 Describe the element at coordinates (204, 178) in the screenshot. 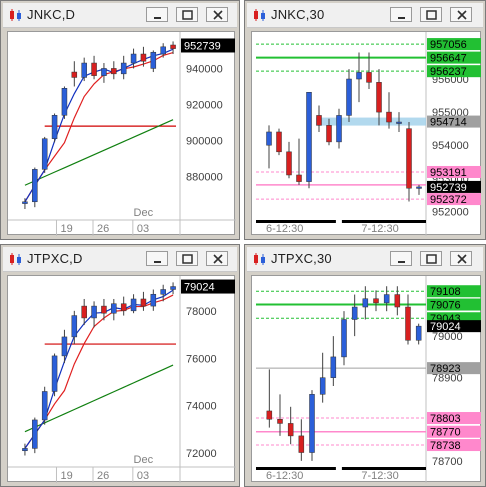

I see `price-axis-label: 880000` at that location.